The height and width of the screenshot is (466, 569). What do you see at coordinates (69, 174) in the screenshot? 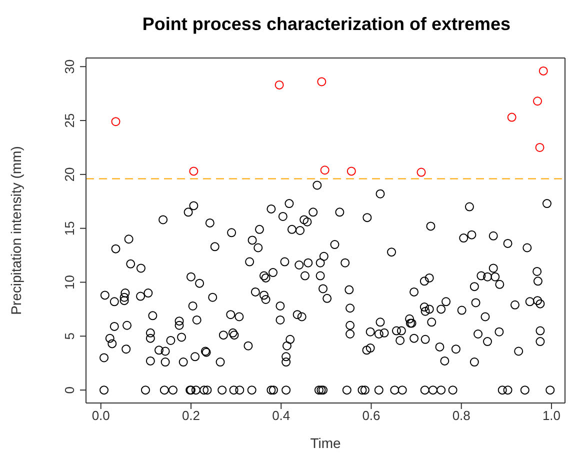
I see `y-tick-label: 20` at bounding box center [69, 174].